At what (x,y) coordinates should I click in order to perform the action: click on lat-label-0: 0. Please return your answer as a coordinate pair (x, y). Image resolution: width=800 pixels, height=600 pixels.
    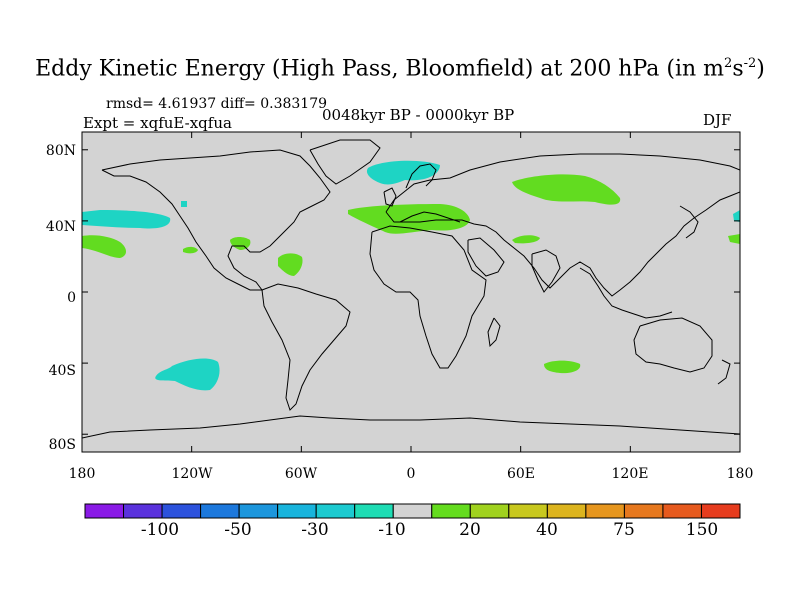
    Looking at the image, I should click on (71, 298).